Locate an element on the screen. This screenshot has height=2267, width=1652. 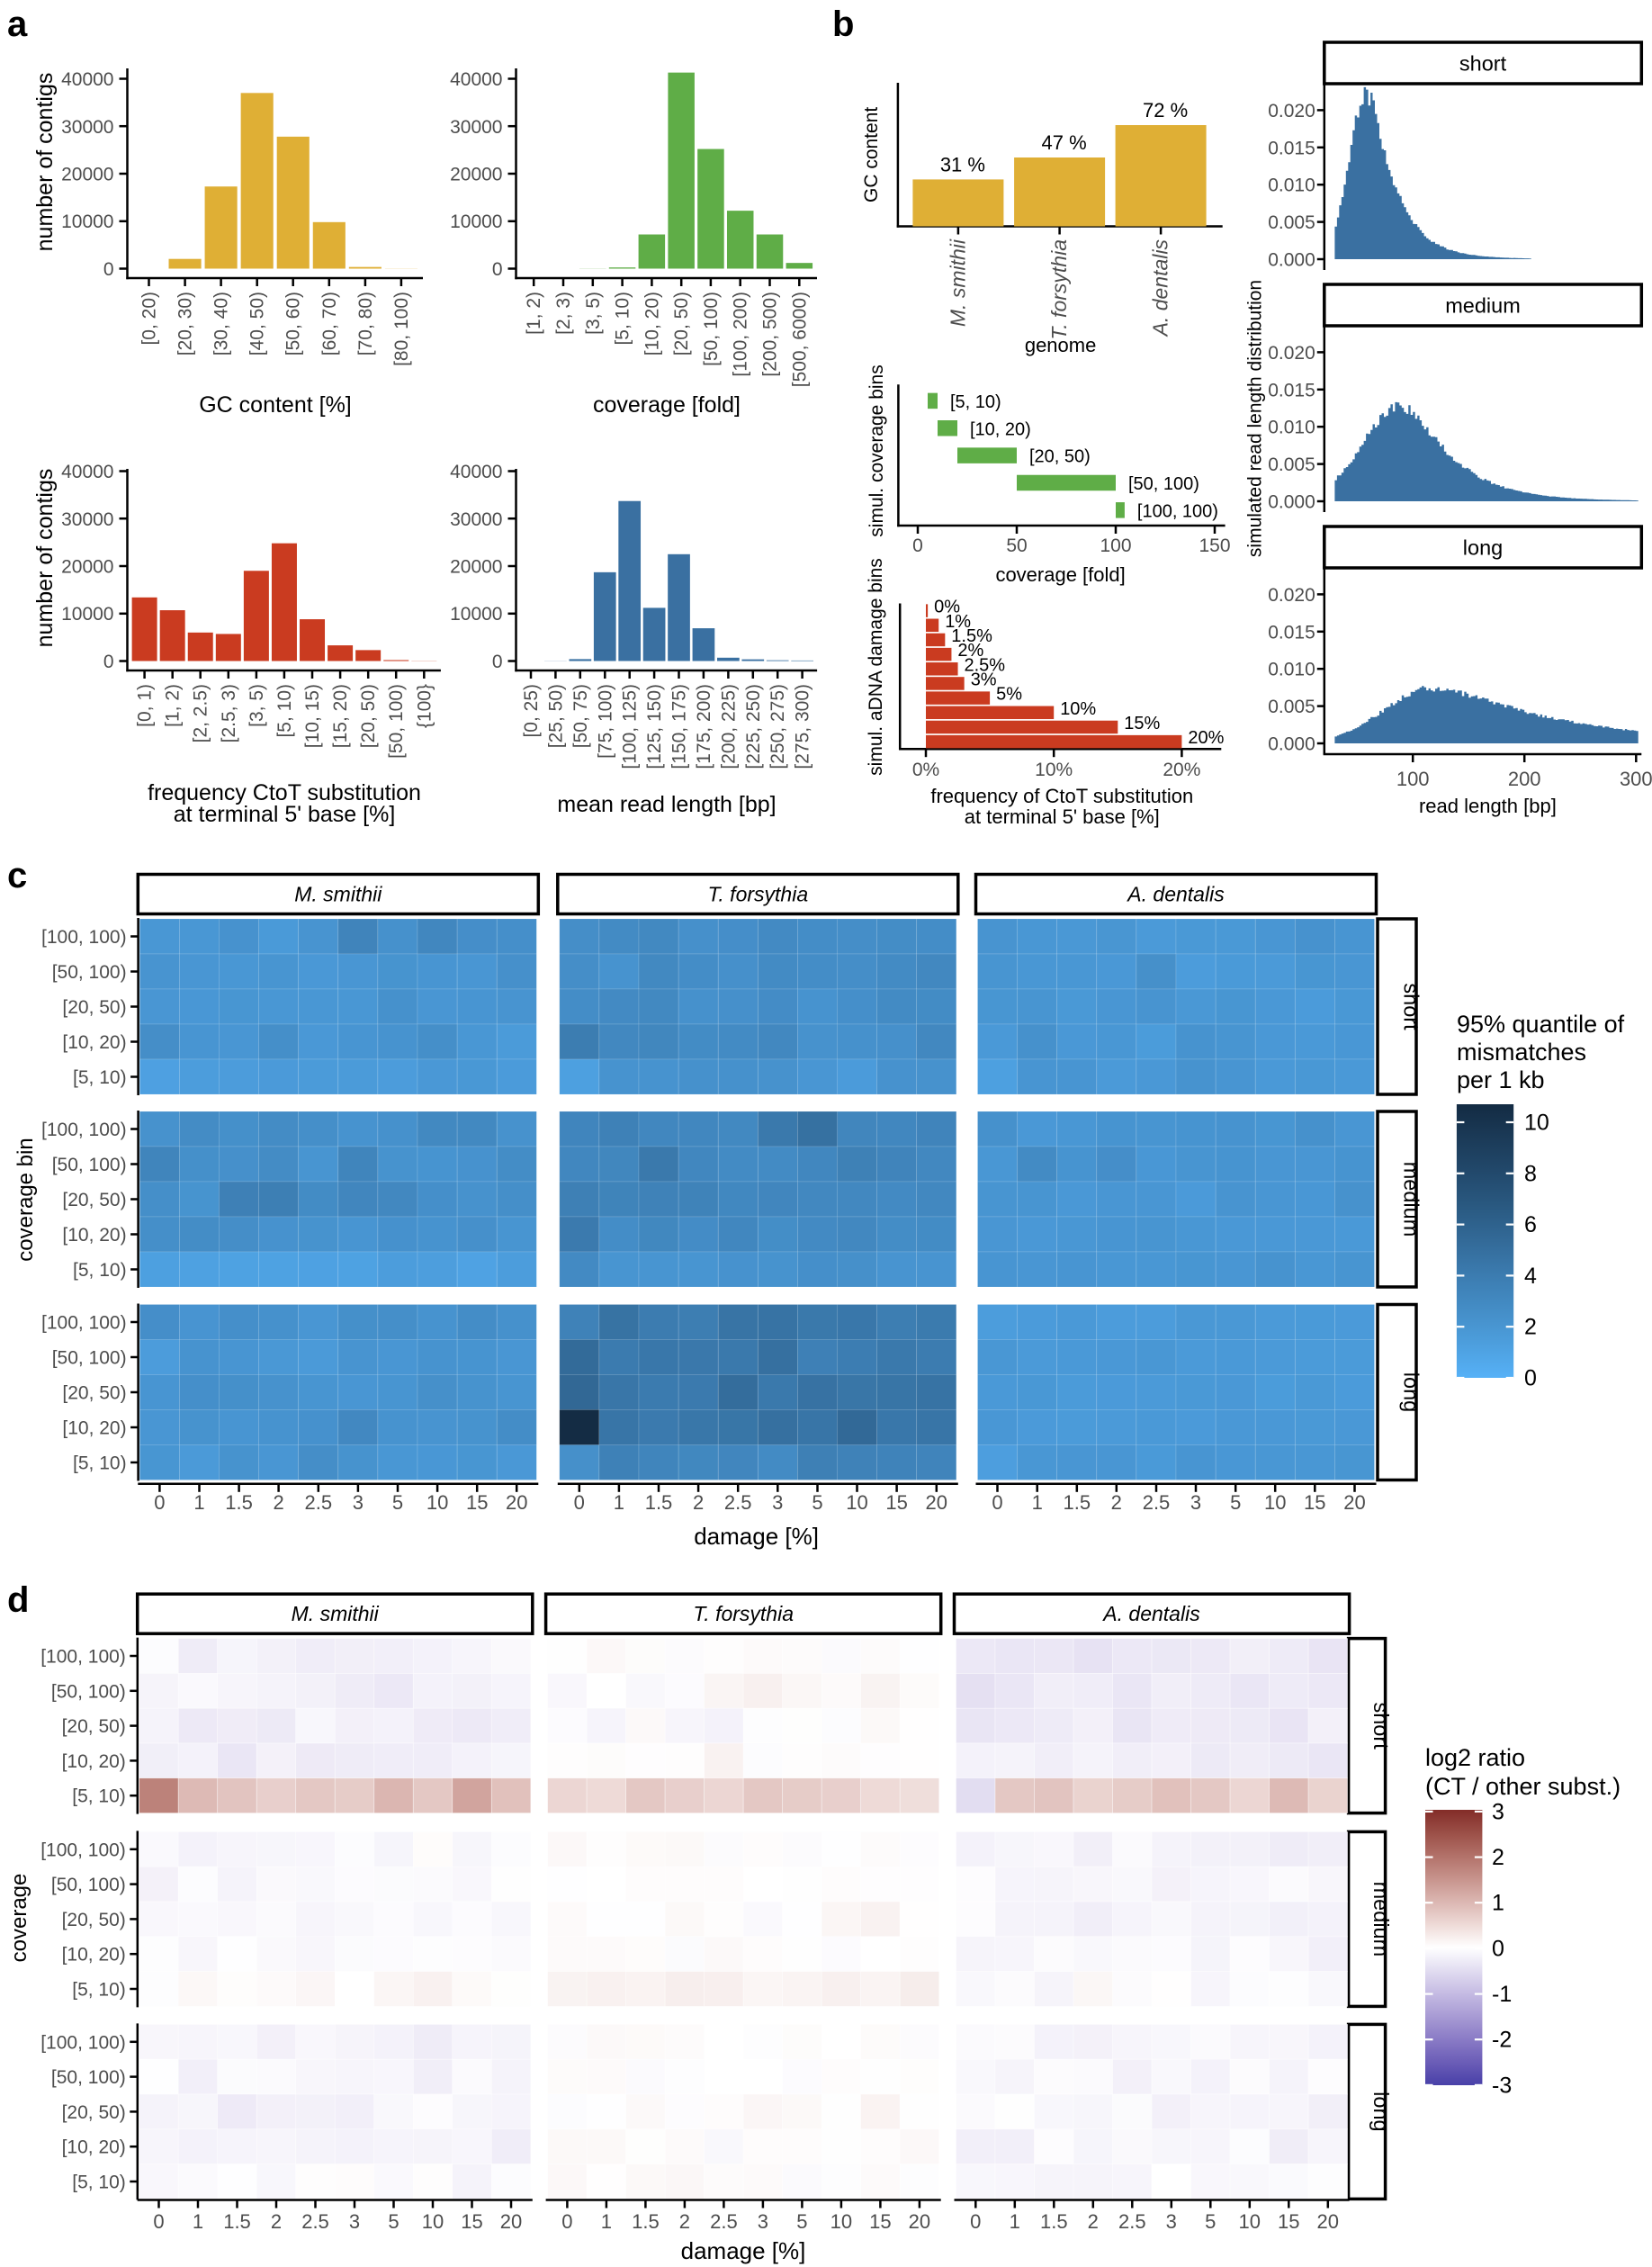
svg-text: [275, 300) is located at coordinates (803, 726).